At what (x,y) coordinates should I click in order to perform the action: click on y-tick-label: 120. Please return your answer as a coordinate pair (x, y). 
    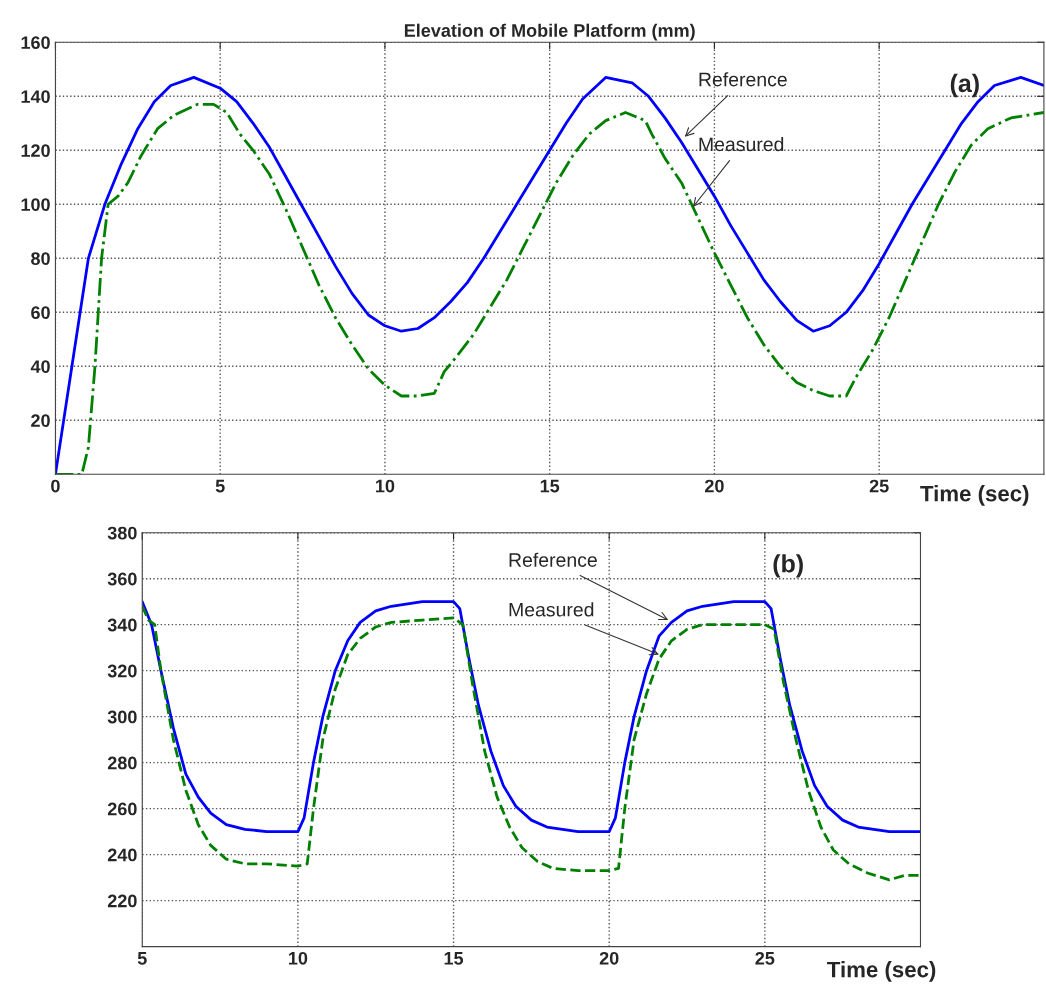
    Looking at the image, I should click on (35, 151).